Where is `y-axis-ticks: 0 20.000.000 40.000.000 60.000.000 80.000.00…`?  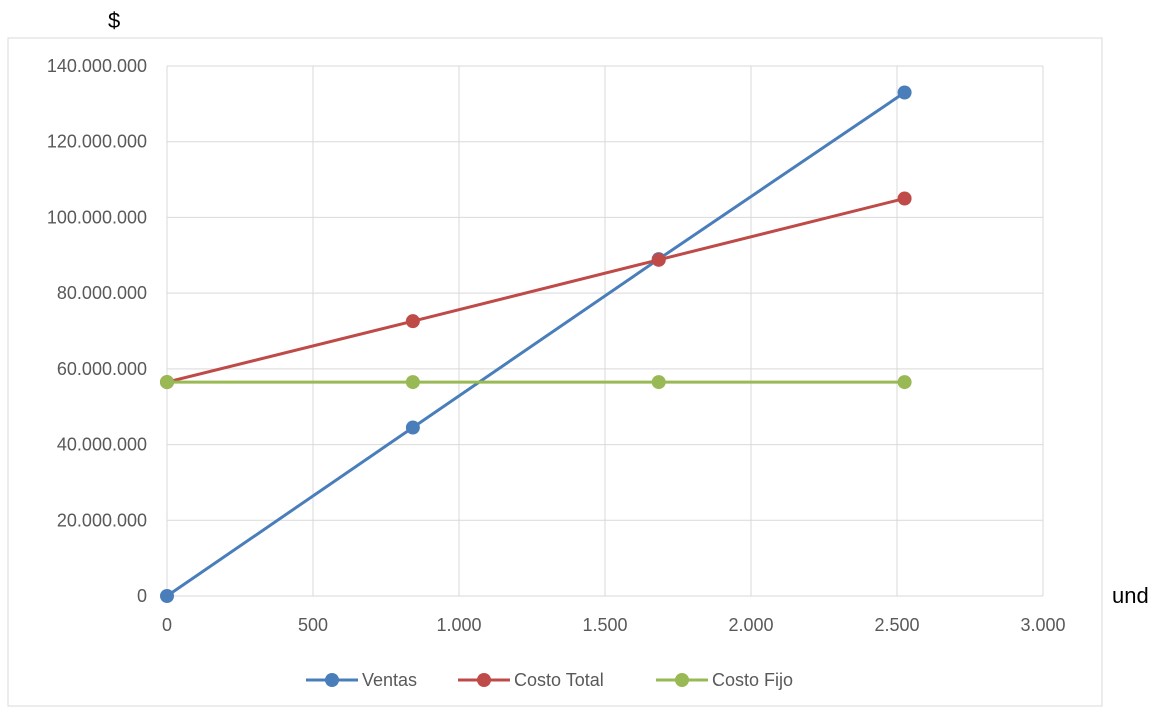 y-axis-ticks: 0 20.000.000 40.000.000 60.000.000 80.000.00… is located at coordinates (97, 331).